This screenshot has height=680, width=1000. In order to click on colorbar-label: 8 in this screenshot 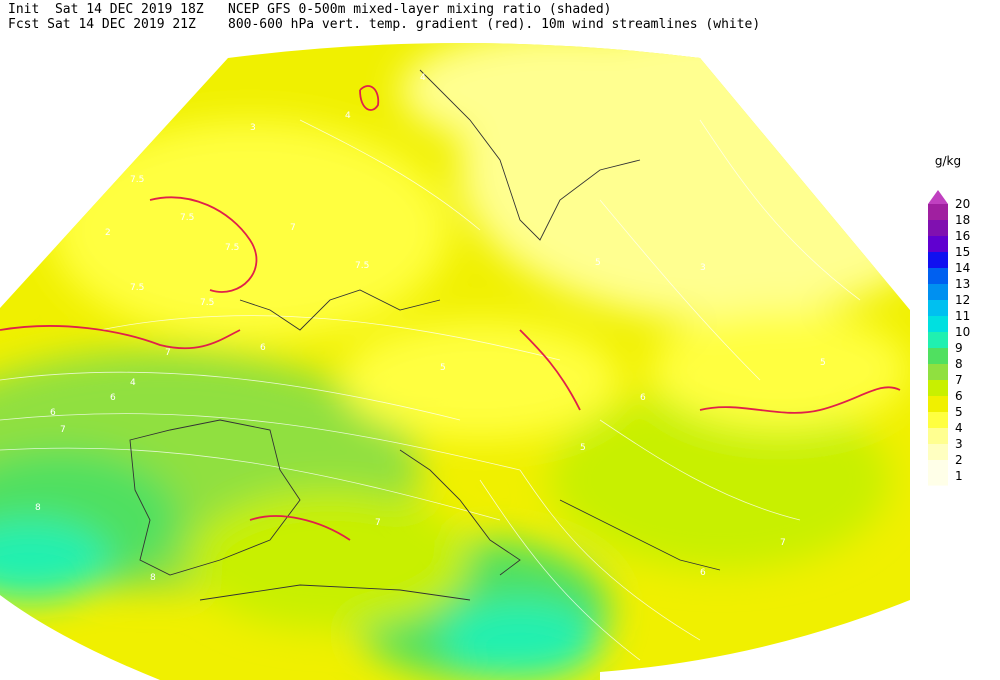, I will do `click(959, 364)`.